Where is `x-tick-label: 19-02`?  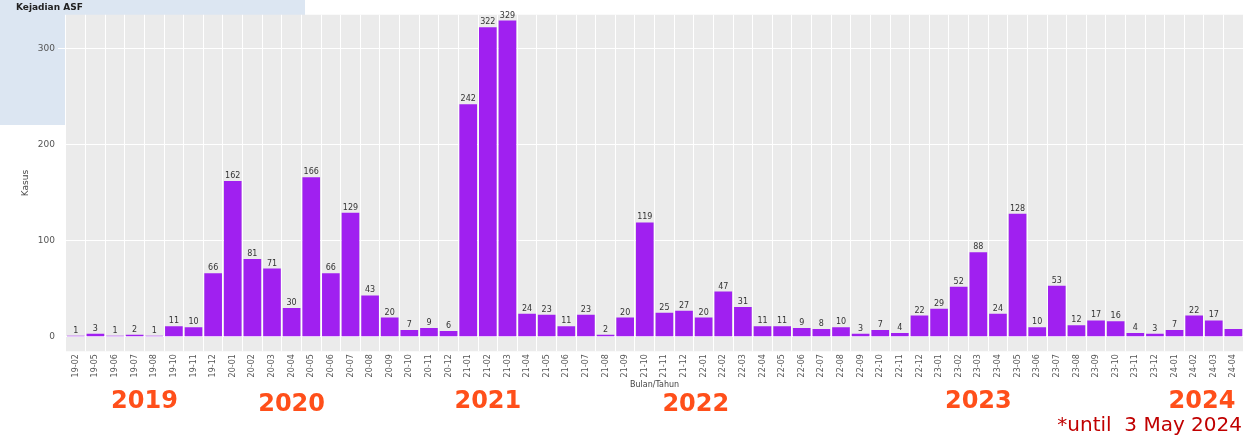 x-tick-label: 19-02 is located at coordinates (75, 366).